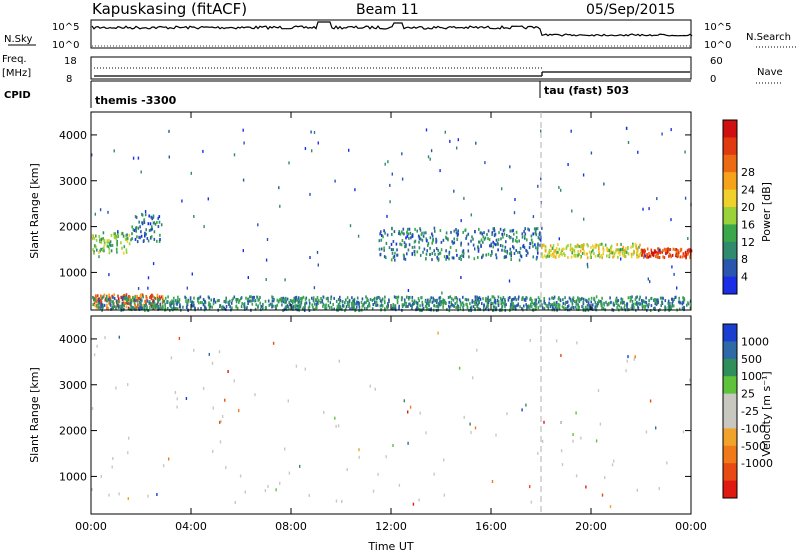 Image resolution: width=800 pixels, height=554 pixels. Describe the element at coordinates (730, 233) in the screenshot. I see `colorbar-swatch` at that location.